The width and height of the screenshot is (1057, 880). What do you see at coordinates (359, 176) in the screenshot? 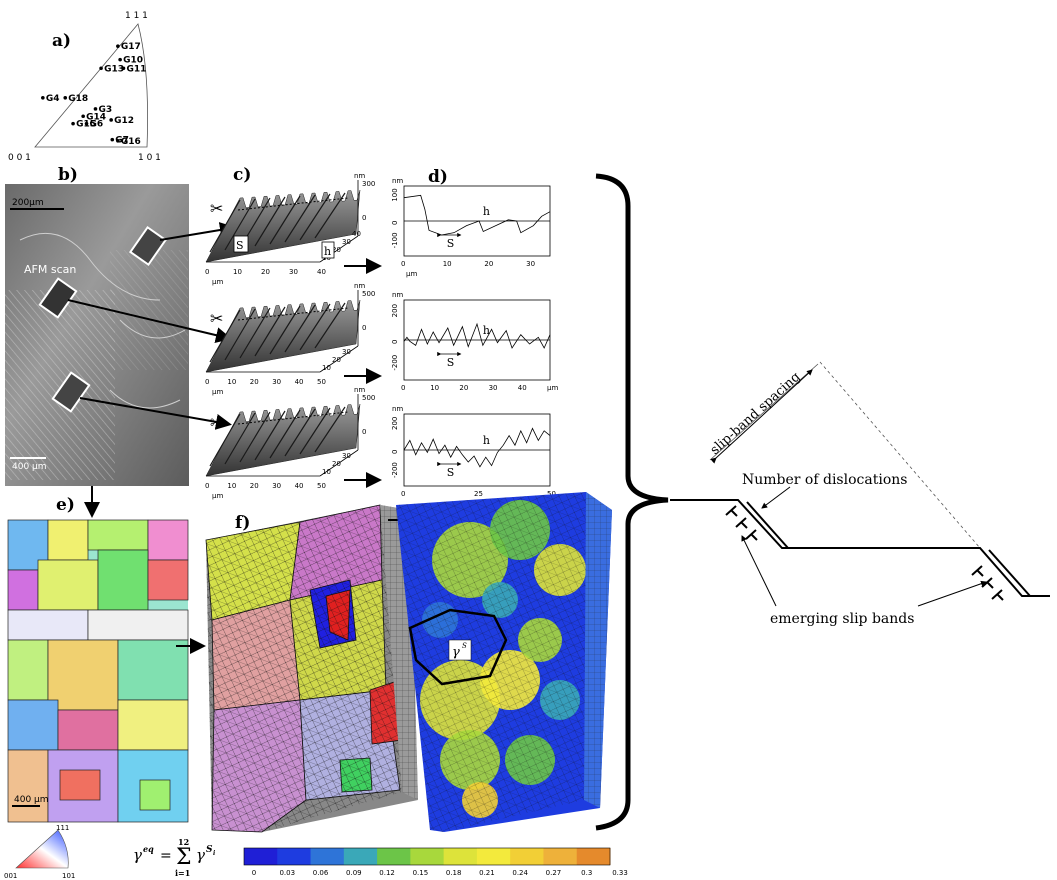
I see `afm-z-unit: nm` at bounding box center [359, 176].